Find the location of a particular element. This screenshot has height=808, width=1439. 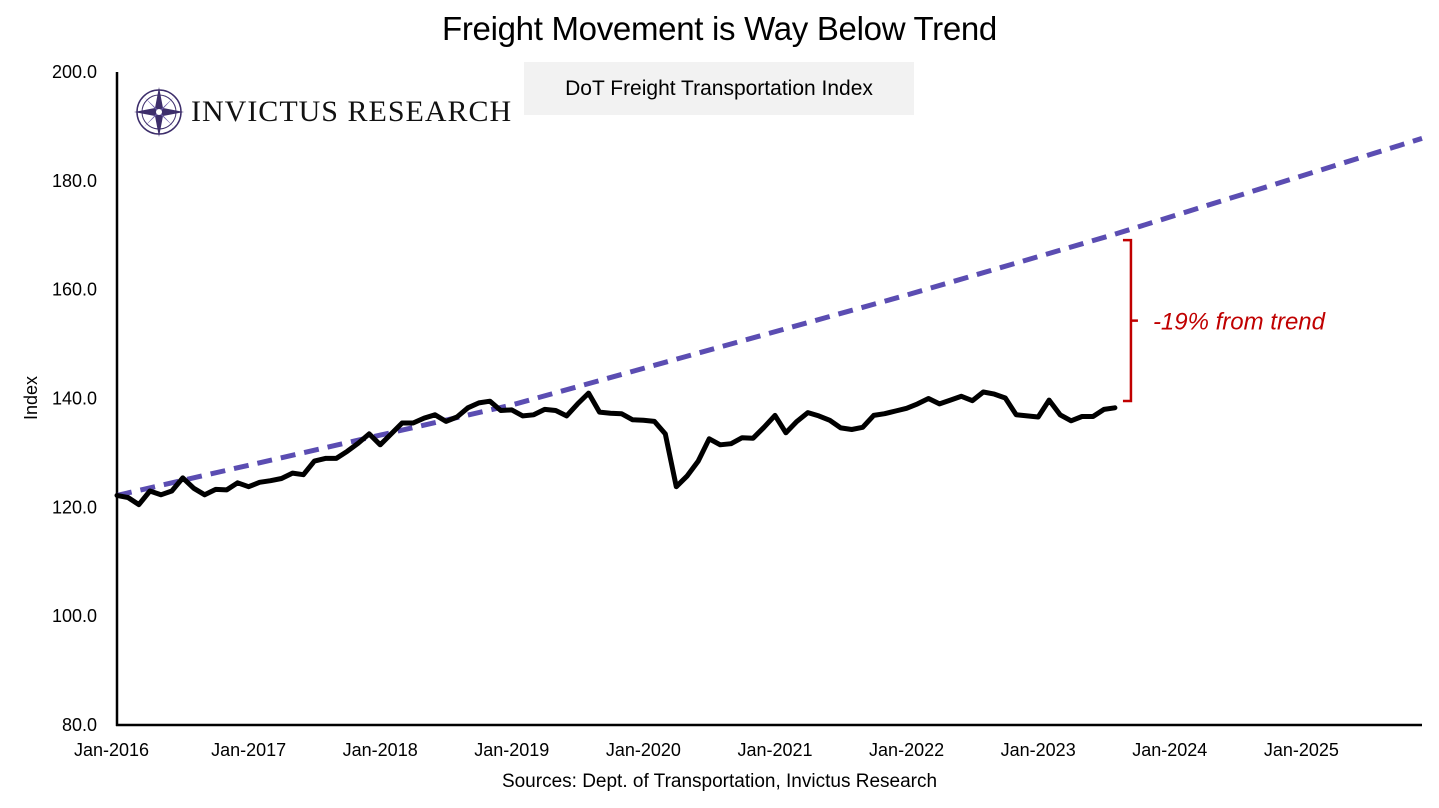

x-tick-label: Jan-2020 is located at coordinates (643, 750).